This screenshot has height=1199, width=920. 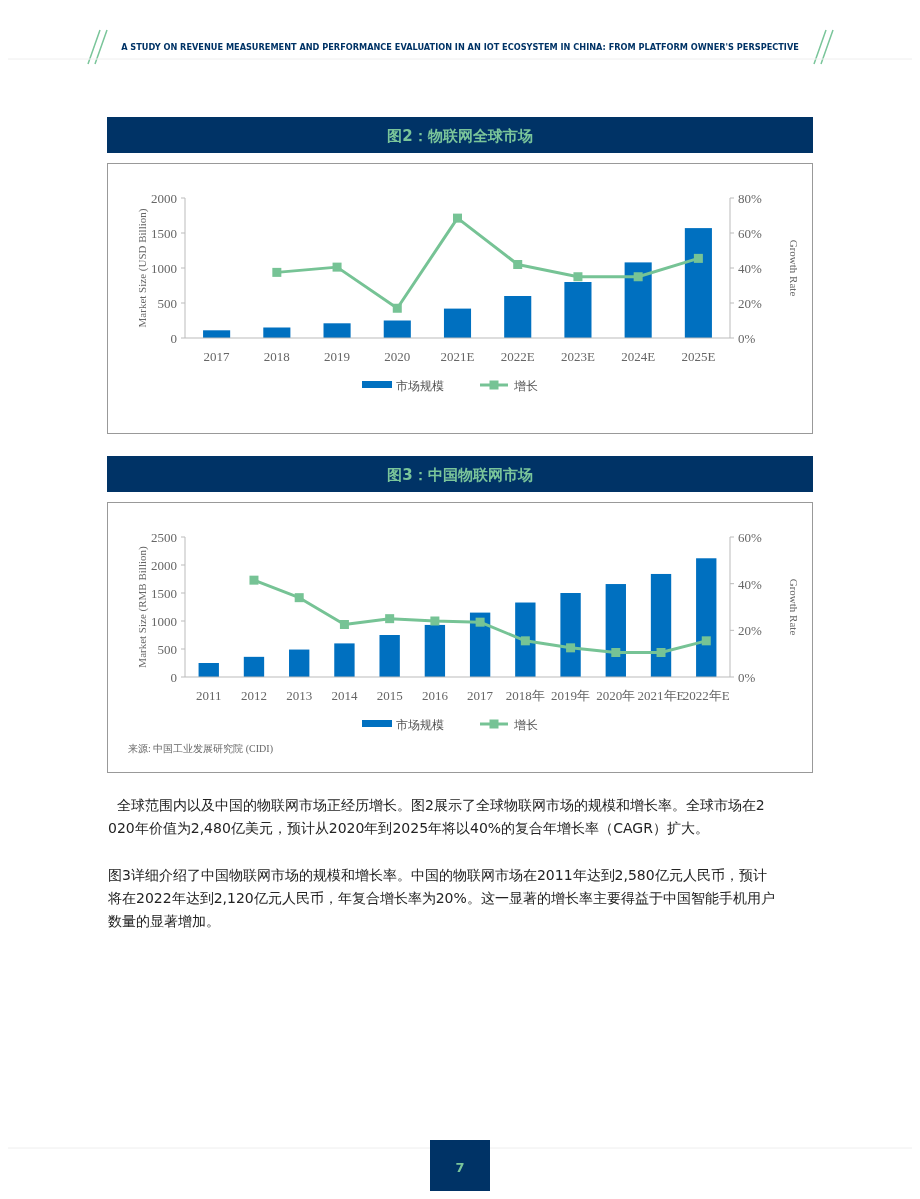 I want to click on x-tick-label: 2021年E, so click(x=661, y=695).